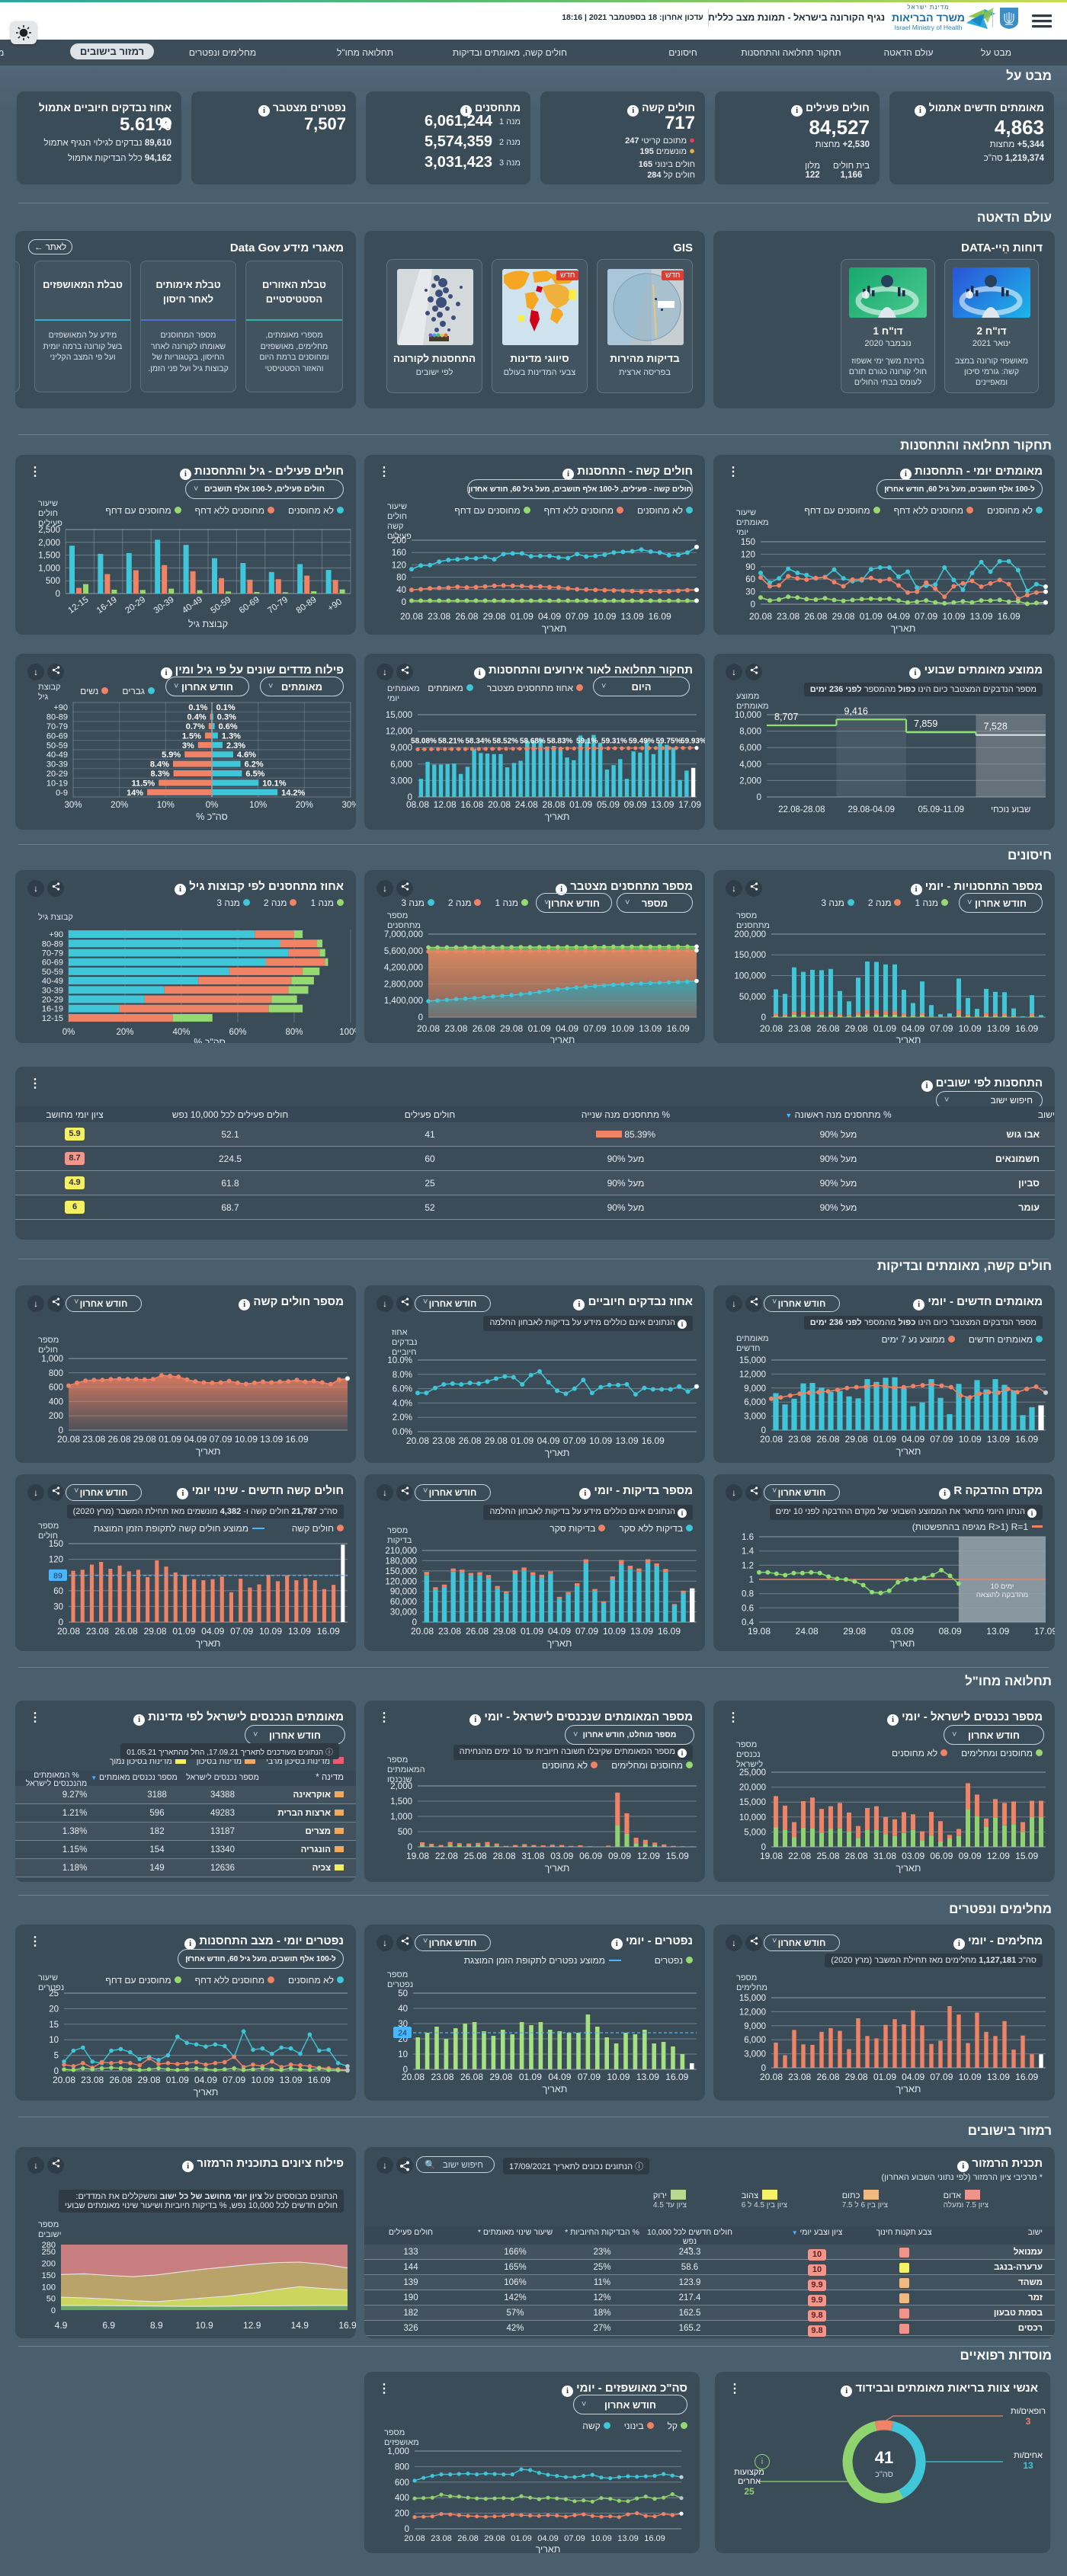 This screenshot has width=1067, height=2576. What do you see at coordinates (191, 736) in the screenshot?
I see `svg-text: 1.5%` at bounding box center [191, 736].